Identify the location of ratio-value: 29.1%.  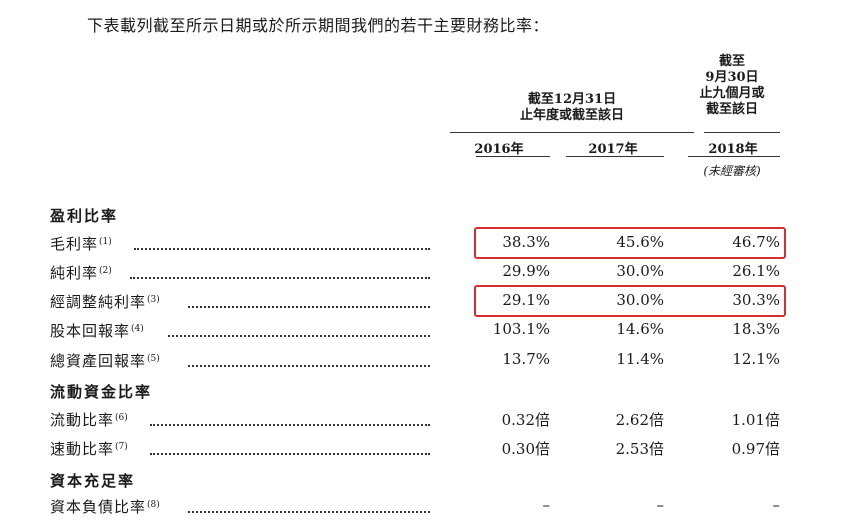
(526, 300).